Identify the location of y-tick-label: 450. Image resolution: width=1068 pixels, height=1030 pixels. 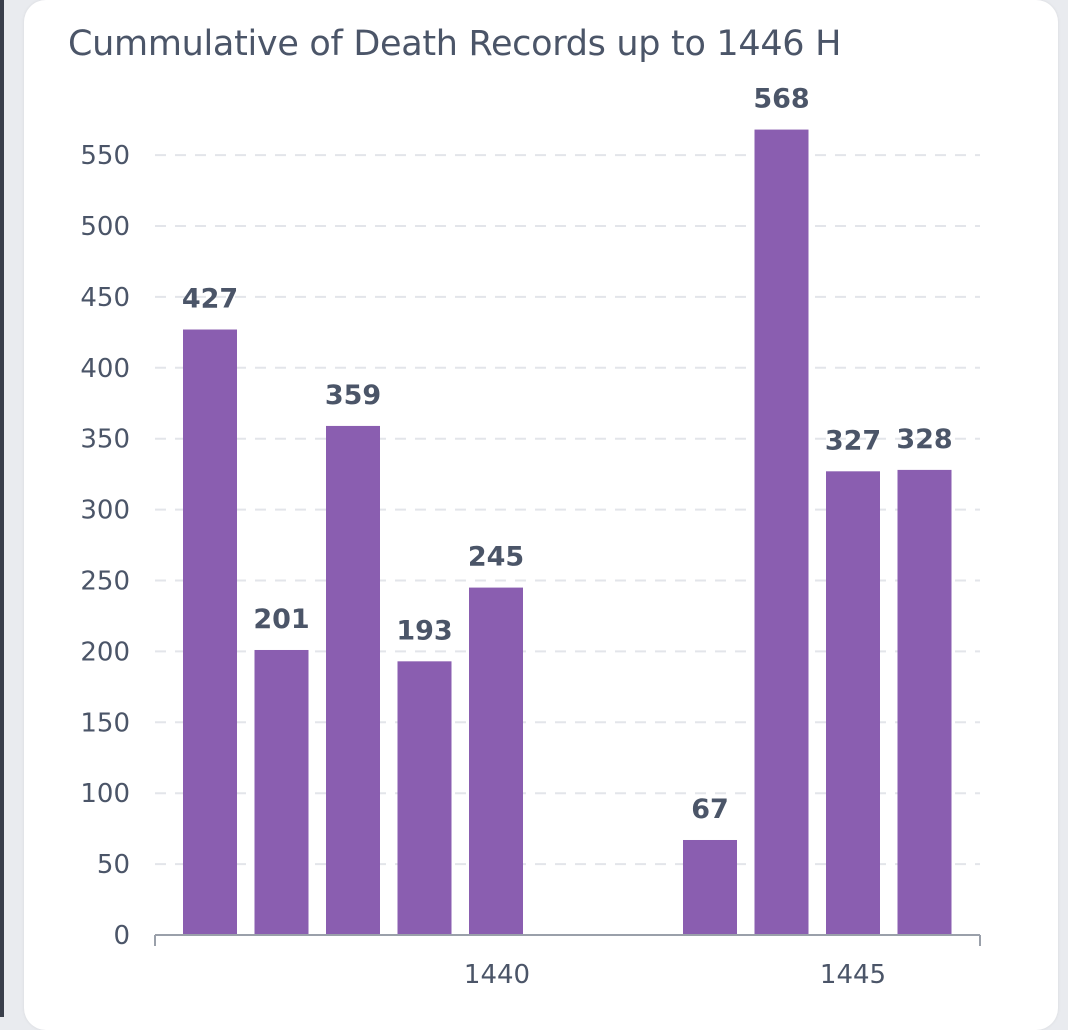
(105, 298).